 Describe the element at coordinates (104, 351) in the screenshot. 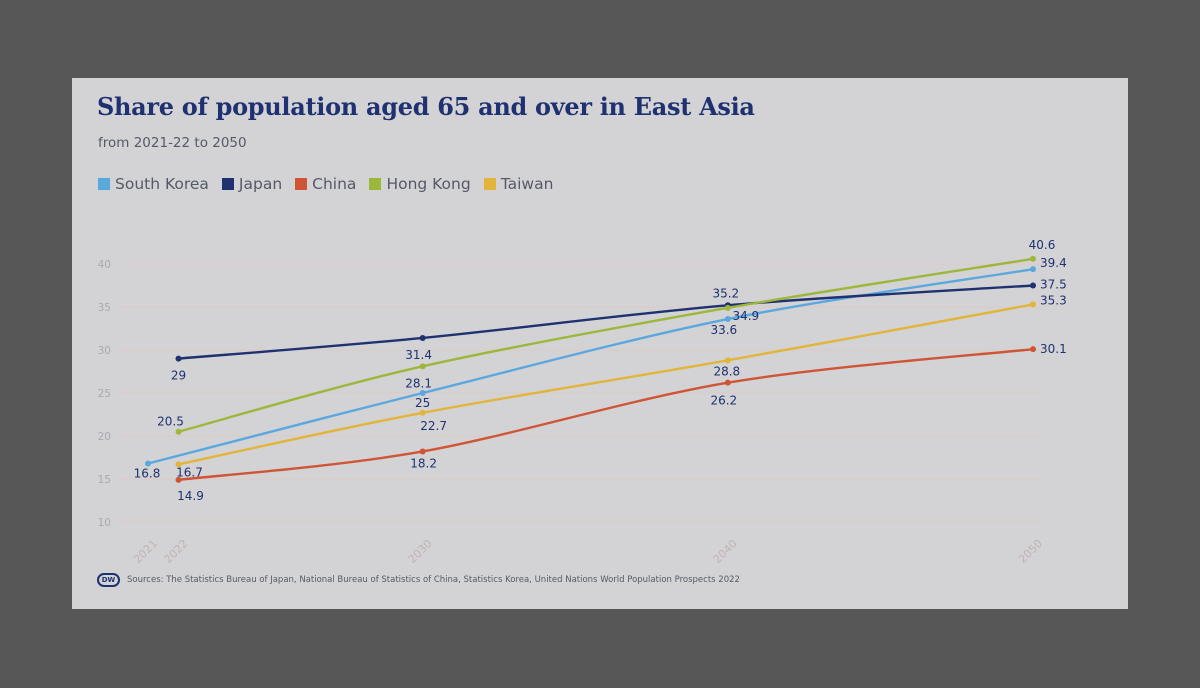

I see `y-tick-label: 30` at that location.